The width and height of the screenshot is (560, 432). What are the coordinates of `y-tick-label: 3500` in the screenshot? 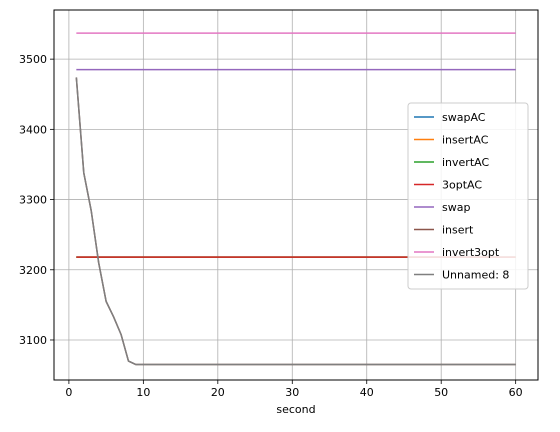 It's located at (33, 59).